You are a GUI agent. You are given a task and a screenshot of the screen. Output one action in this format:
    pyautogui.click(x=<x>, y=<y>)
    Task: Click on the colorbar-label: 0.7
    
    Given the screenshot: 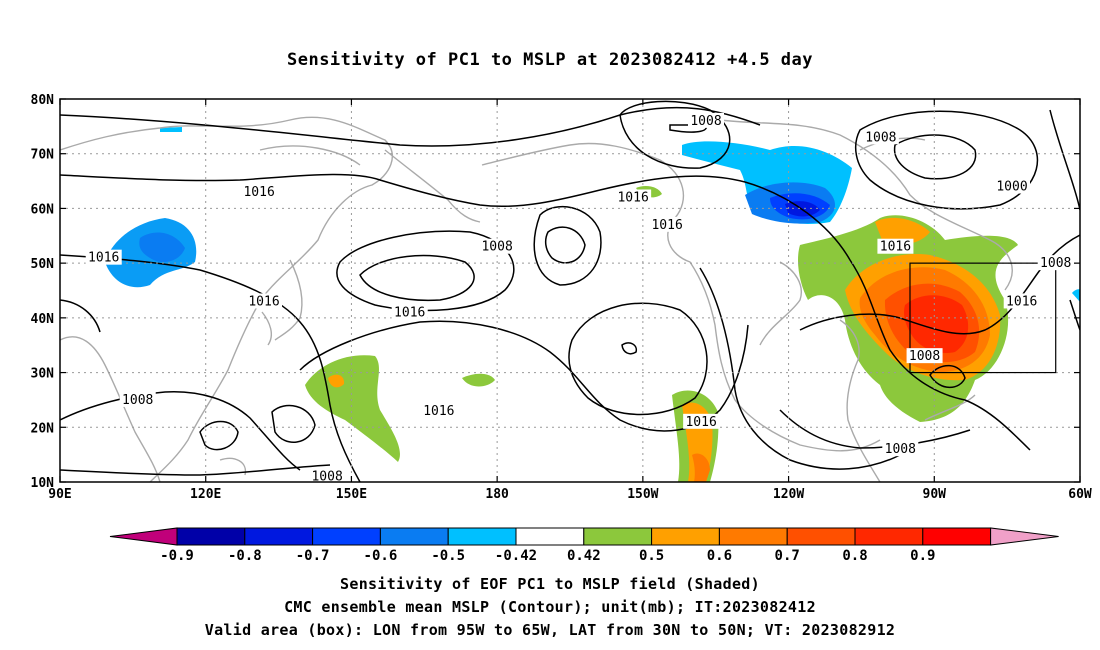 What is the action you would take?
    pyautogui.click(x=787, y=556)
    